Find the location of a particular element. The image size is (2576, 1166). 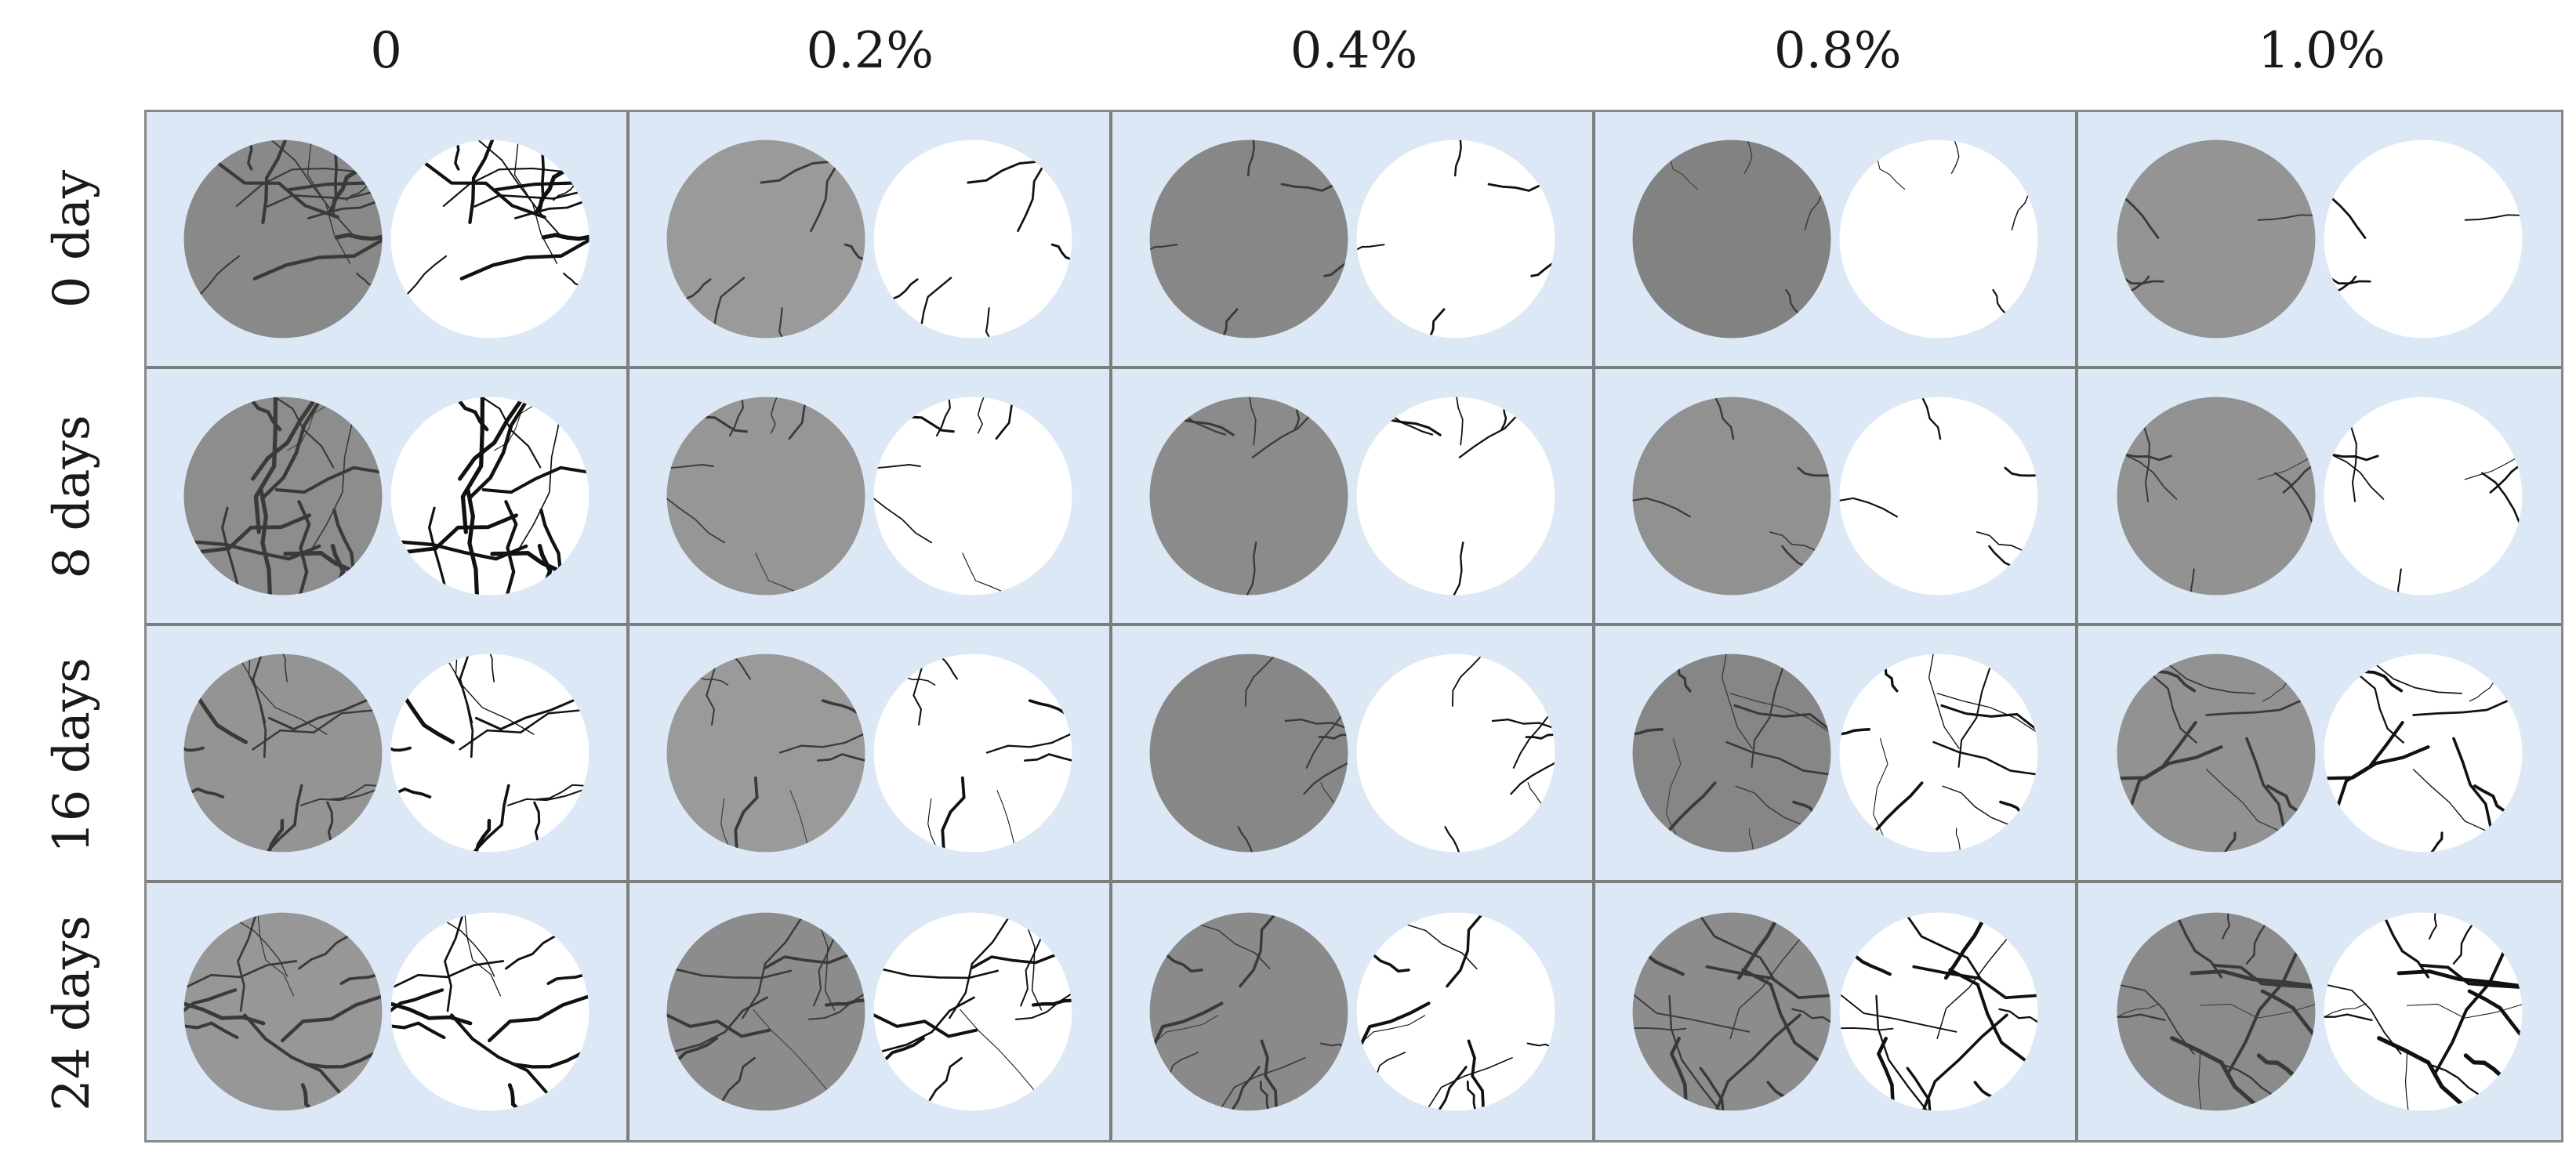

specimen-photo-r2-c0-disc is located at coordinates (283, 753).